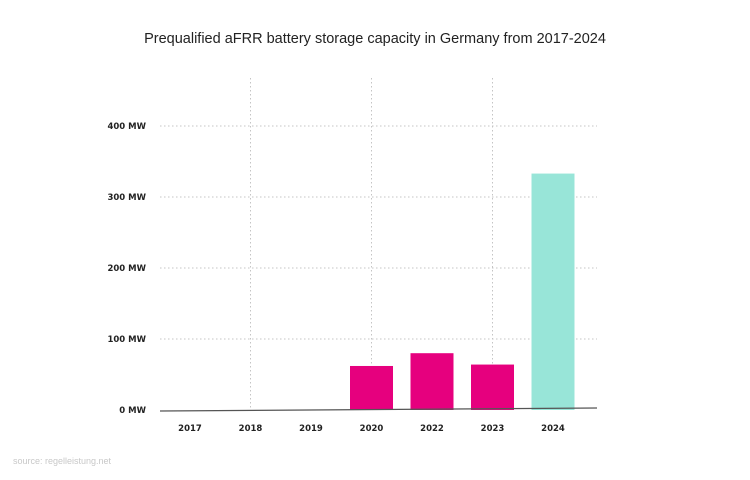  Describe the element at coordinates (553, 291) in the screenshot. I see `bar-2024` at that location.